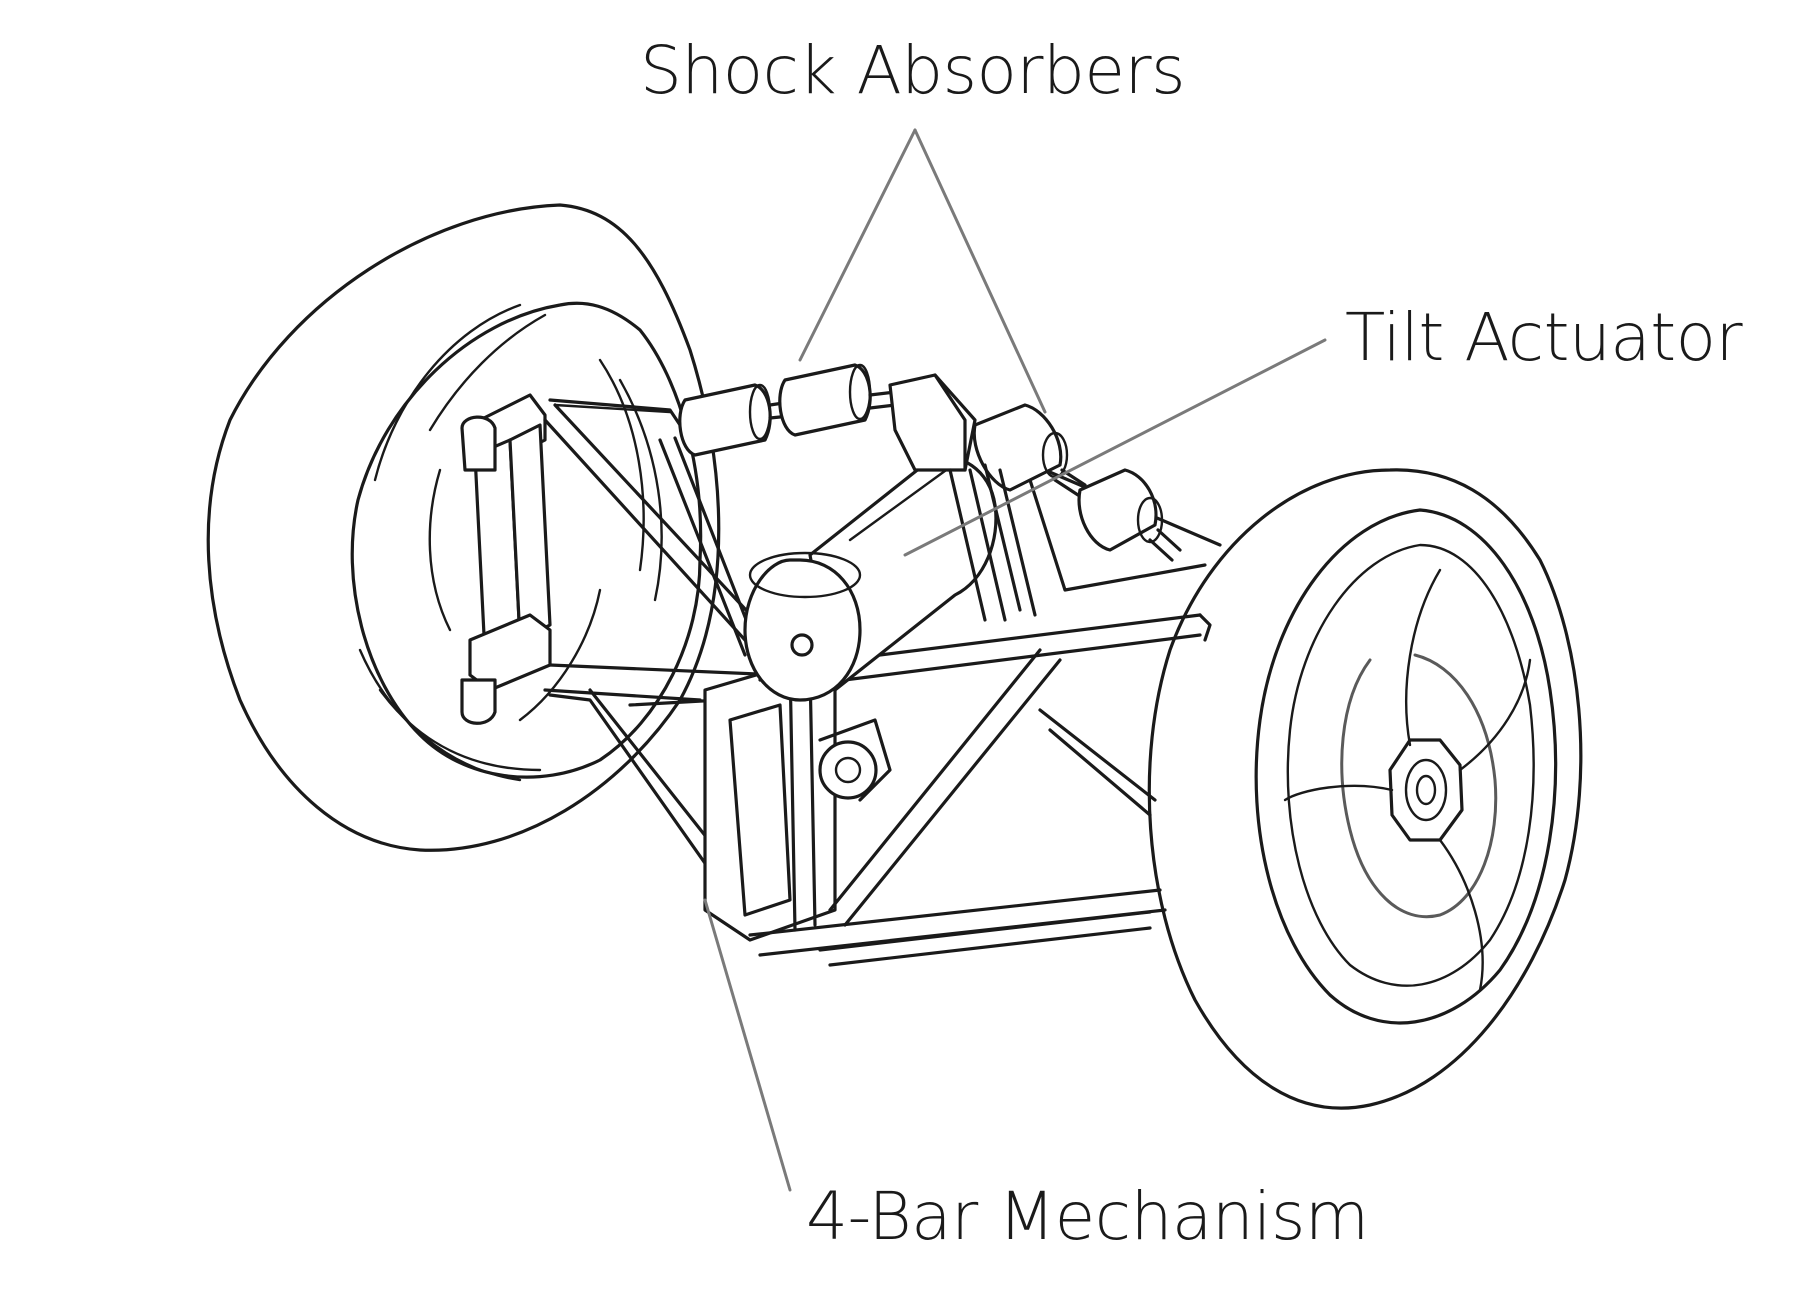  I want to click on tilt-actuator-label: Tilt Actuator, so click(1544, 337).